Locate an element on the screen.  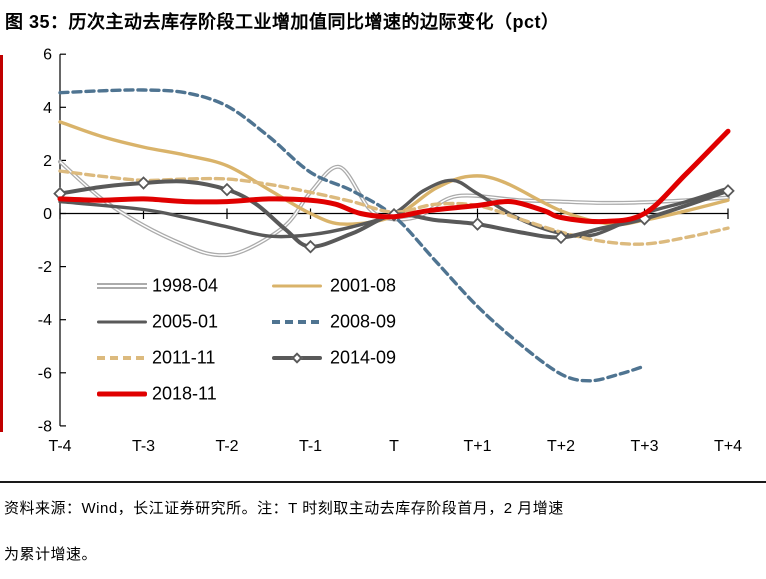
x-tick-label: T-2 is located at coordinates (226, 446).